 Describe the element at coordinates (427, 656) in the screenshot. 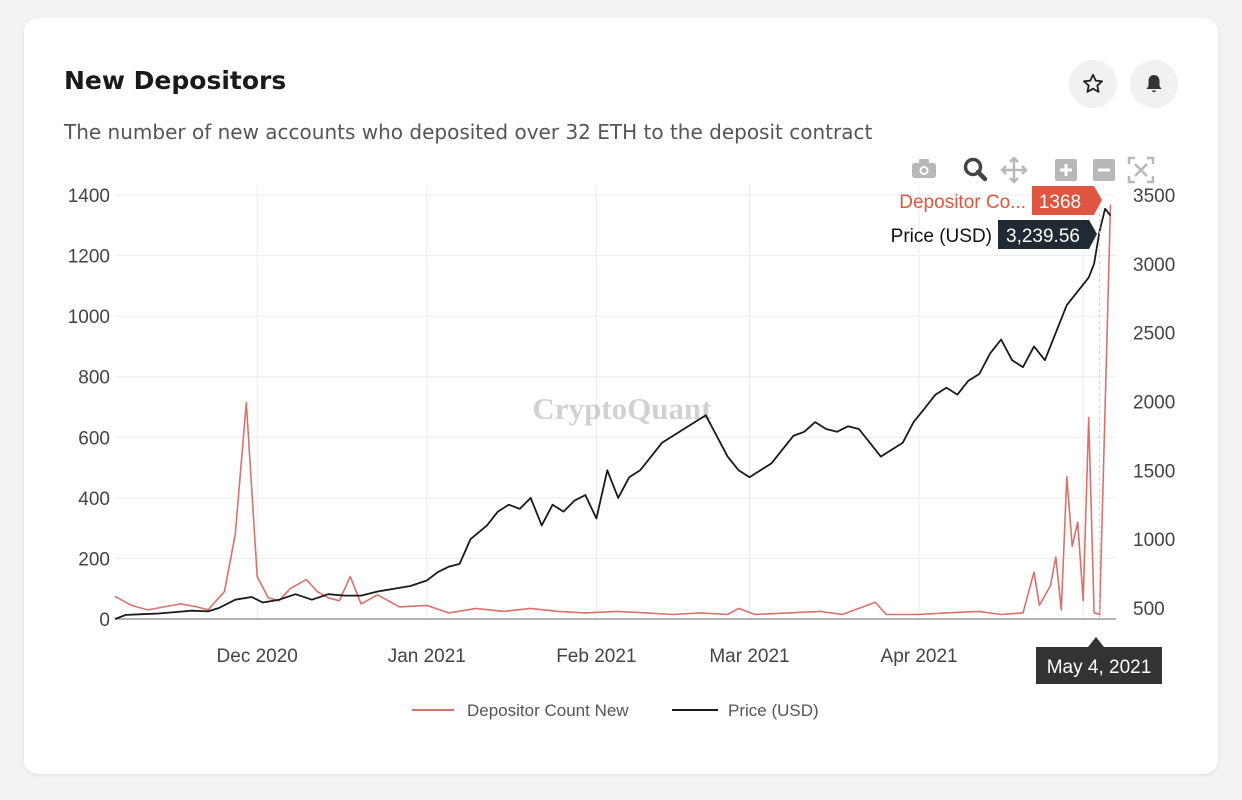

I see `x-tick-label: Jan 2021` at that location.